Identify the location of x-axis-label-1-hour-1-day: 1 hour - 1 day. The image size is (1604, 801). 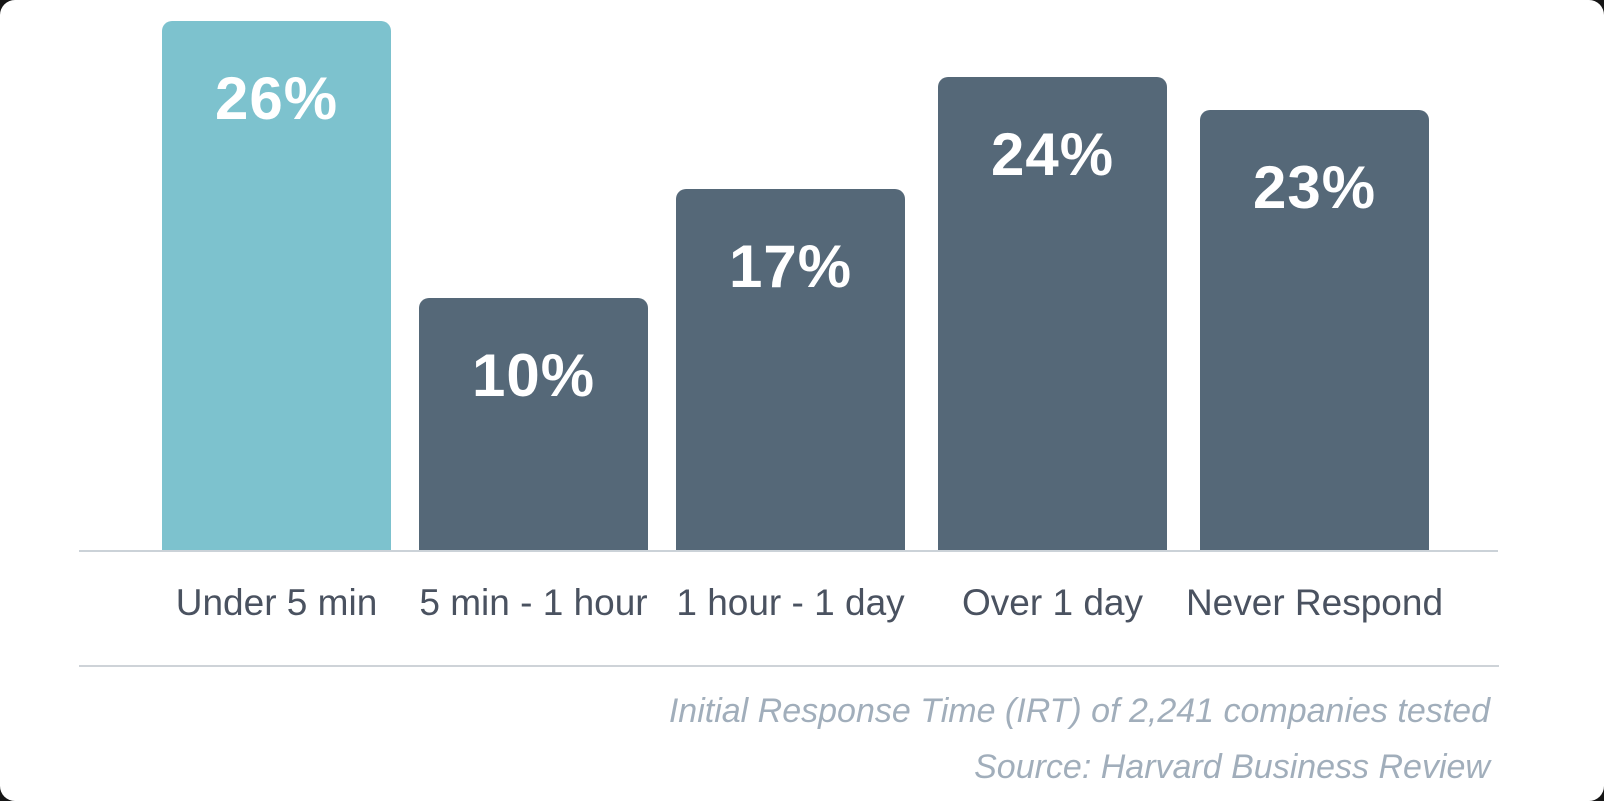
(790, 602).